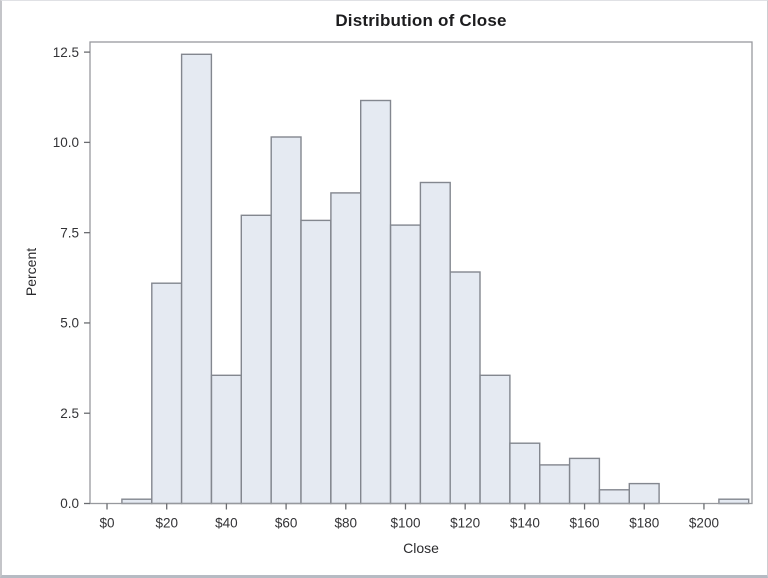  Describe the element at coordinates (69, 232) in the screenshot. I see `y-tick-label: 7.5` at that location.